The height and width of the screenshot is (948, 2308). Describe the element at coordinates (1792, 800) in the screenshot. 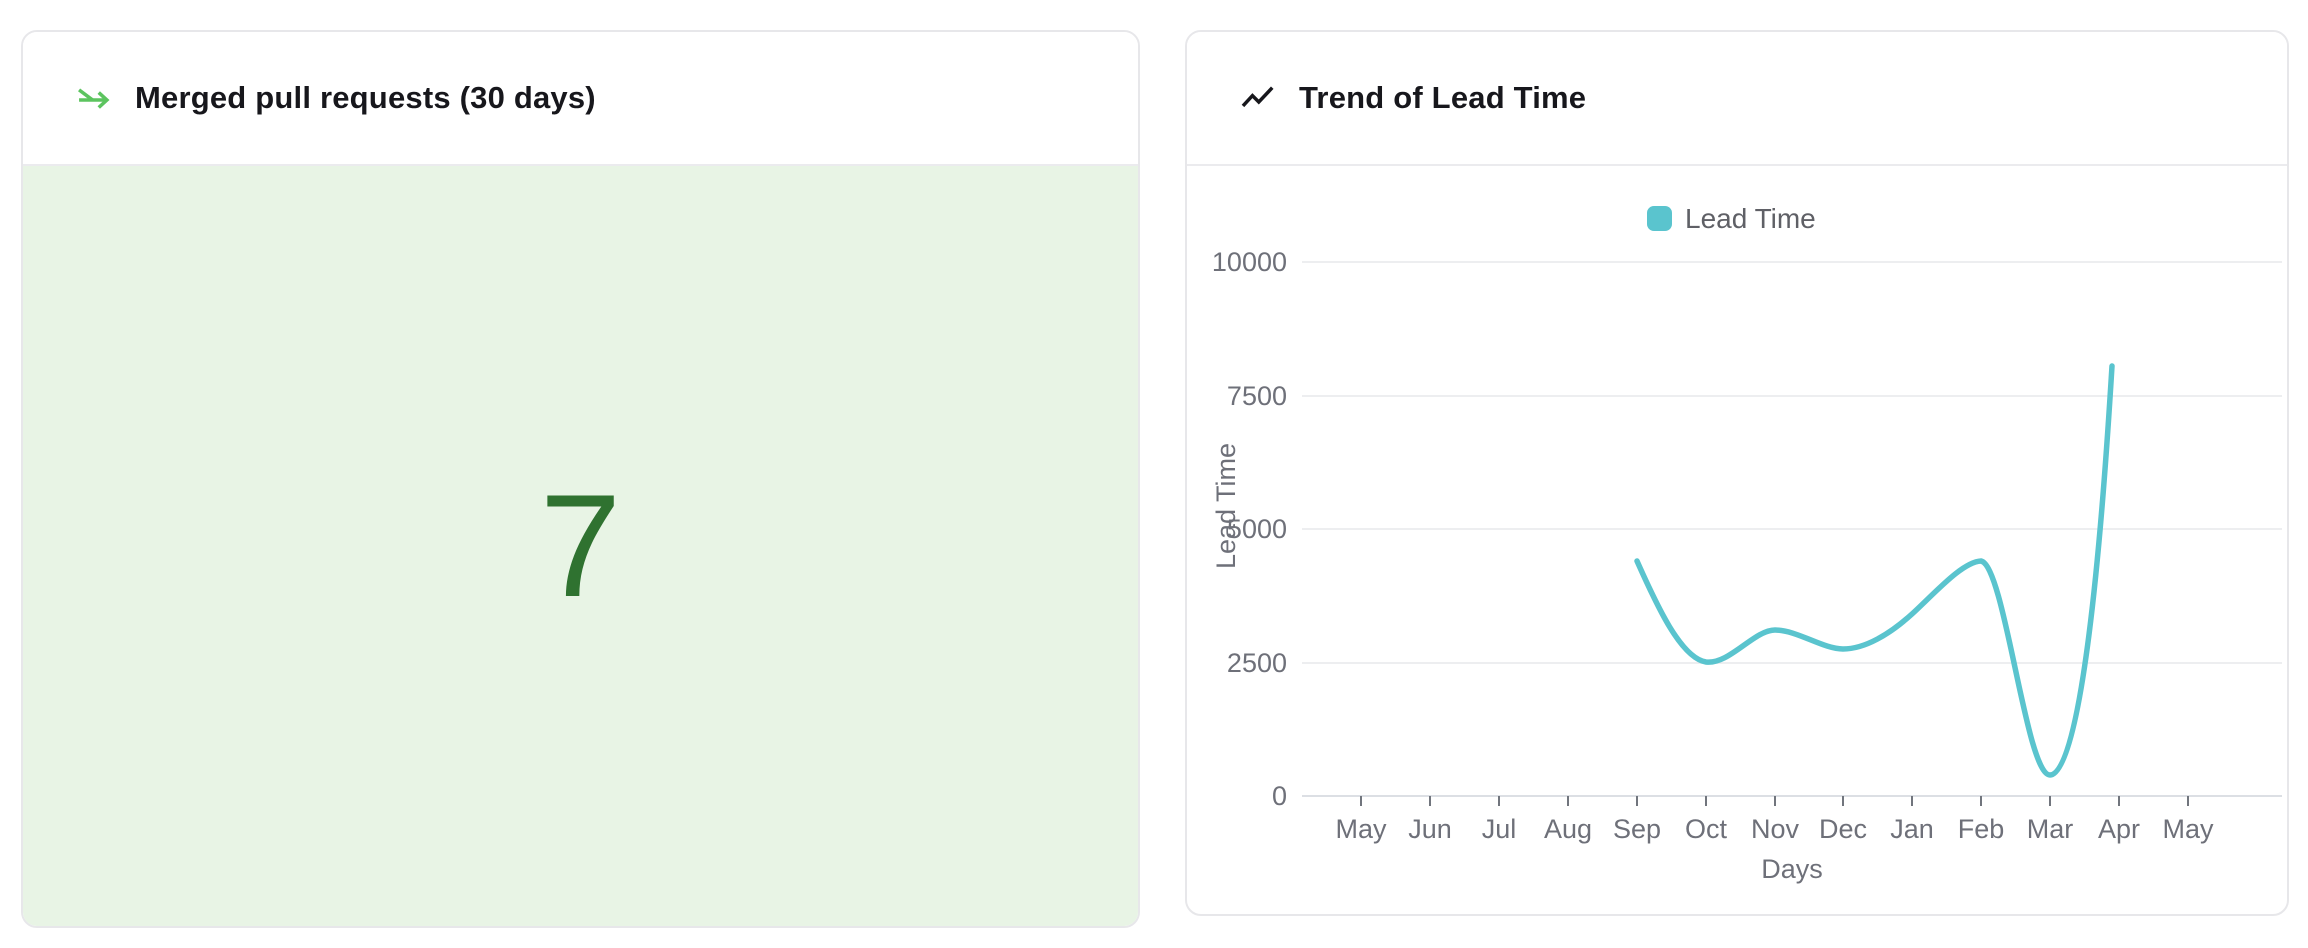

I see `x-axis` at that location.